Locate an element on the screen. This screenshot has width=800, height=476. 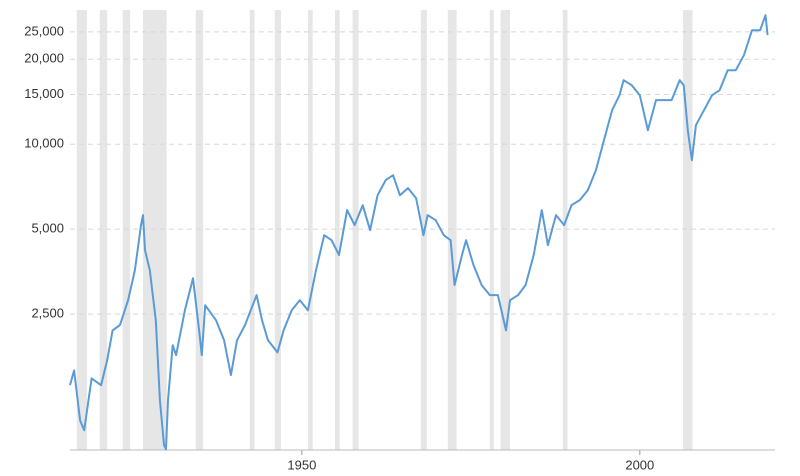
y-tick-label: 20,000 is located at coordinates (44, 58).